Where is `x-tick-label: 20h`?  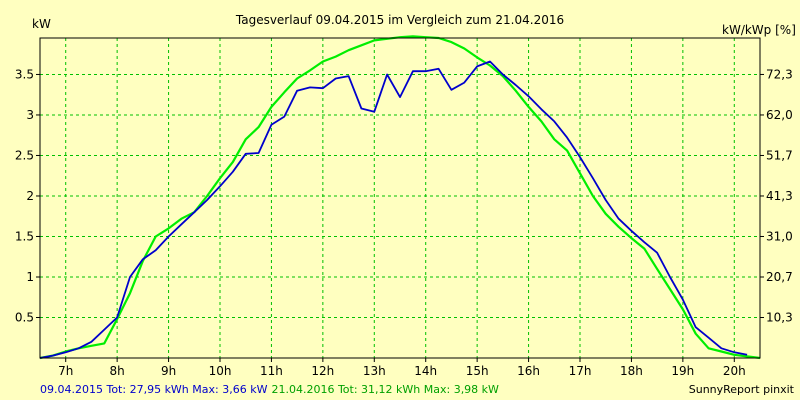
x-tick-label: 20h is located at coordinates (734, 371).